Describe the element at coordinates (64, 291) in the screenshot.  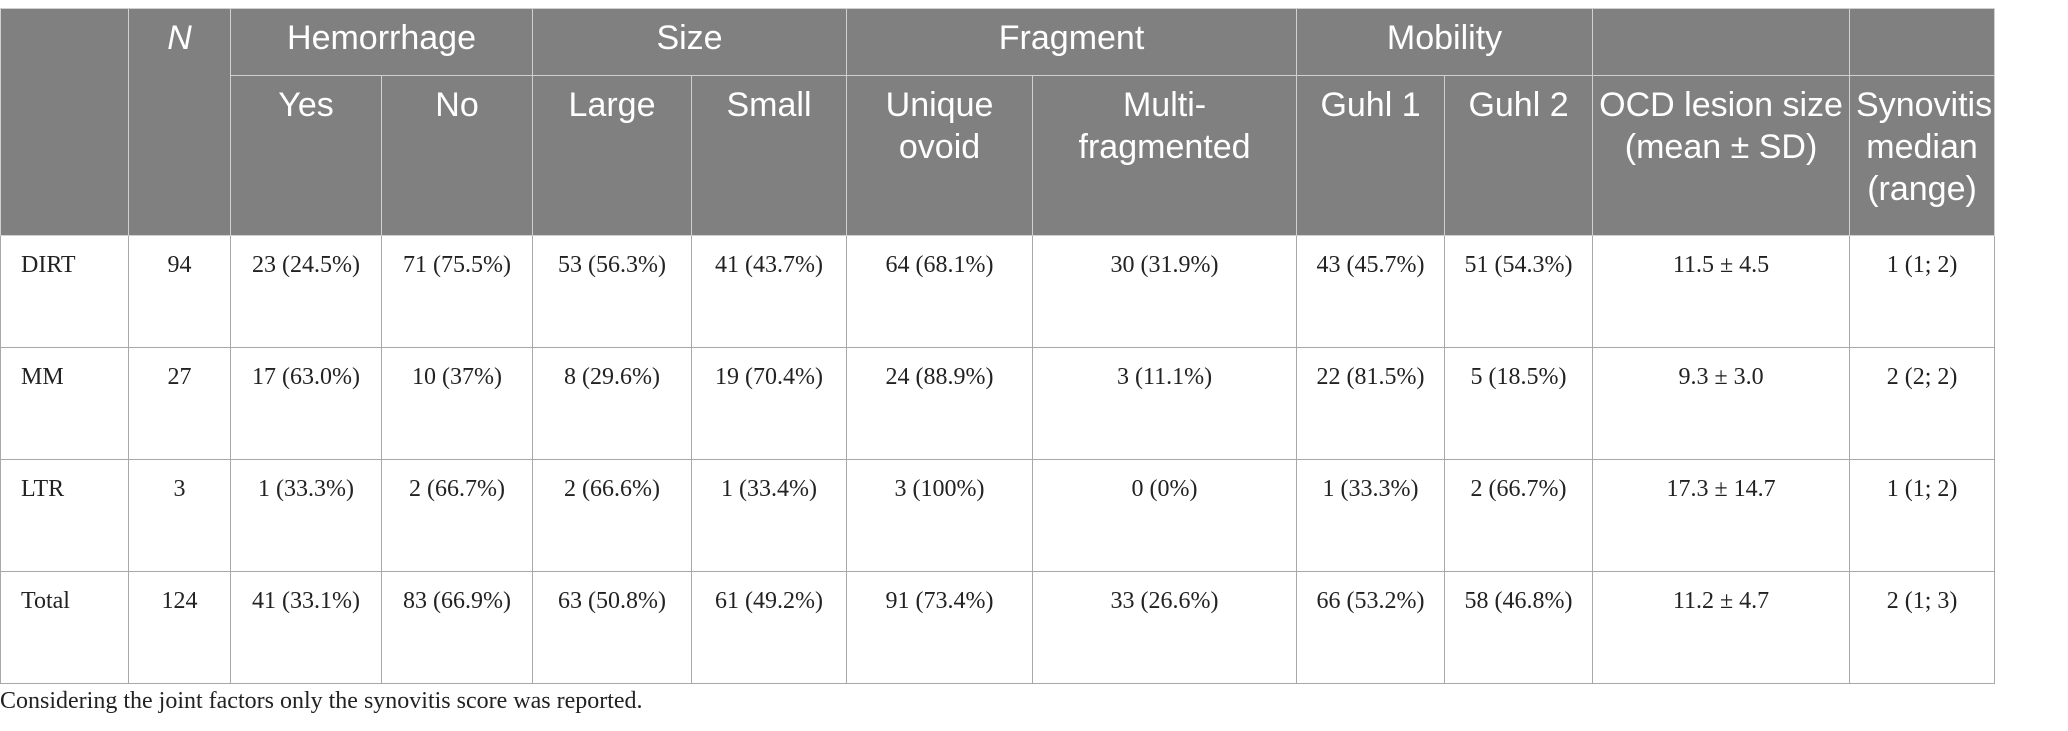
I see `row-label: DIRT` at that location.